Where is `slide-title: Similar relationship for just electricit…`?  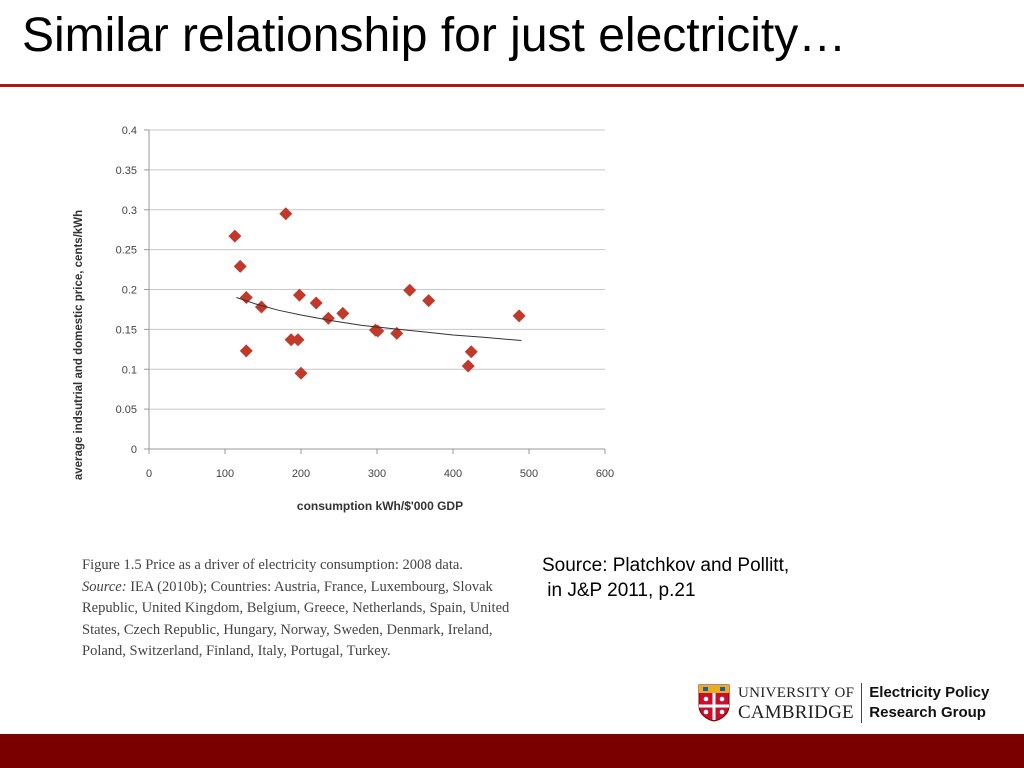 slide-title: Similar relationship for just electricit… is located at coordinates (434, 35).